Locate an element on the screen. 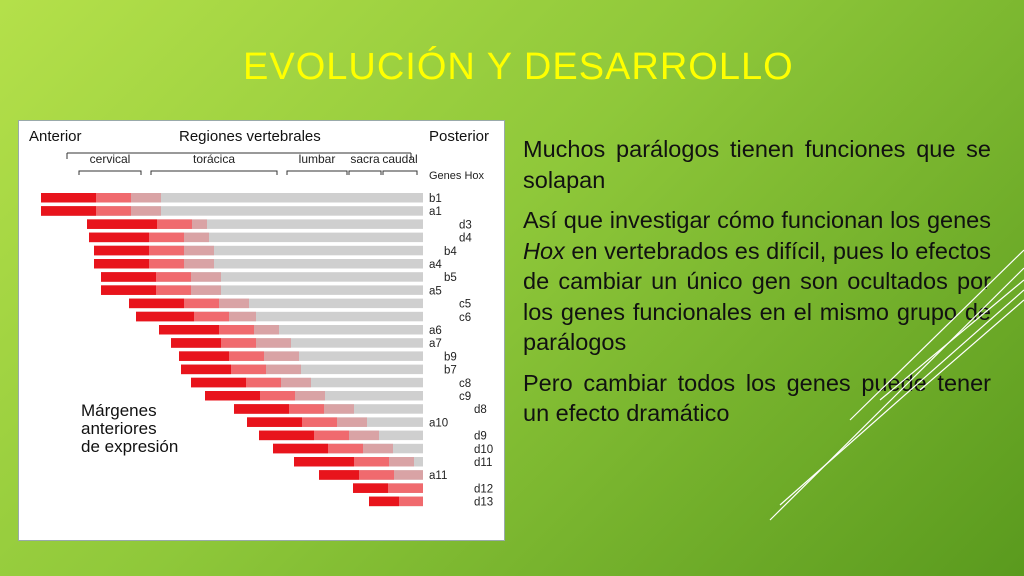  region-label: sacra is located at coordinates (365, 159).